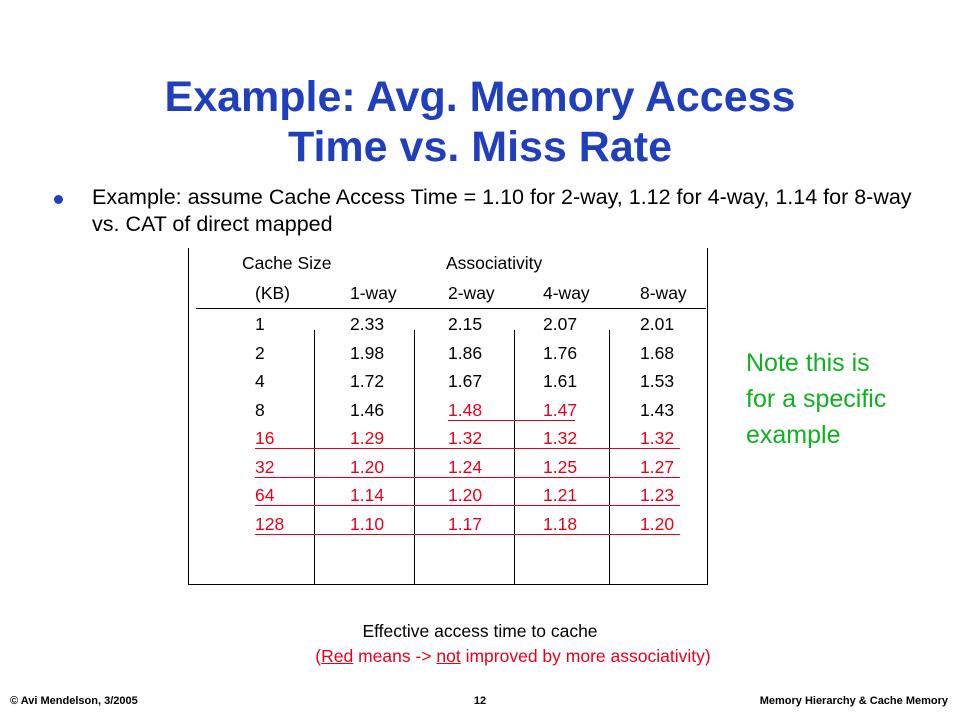  I want to click on column-header: 1-way, so click(373, 293).